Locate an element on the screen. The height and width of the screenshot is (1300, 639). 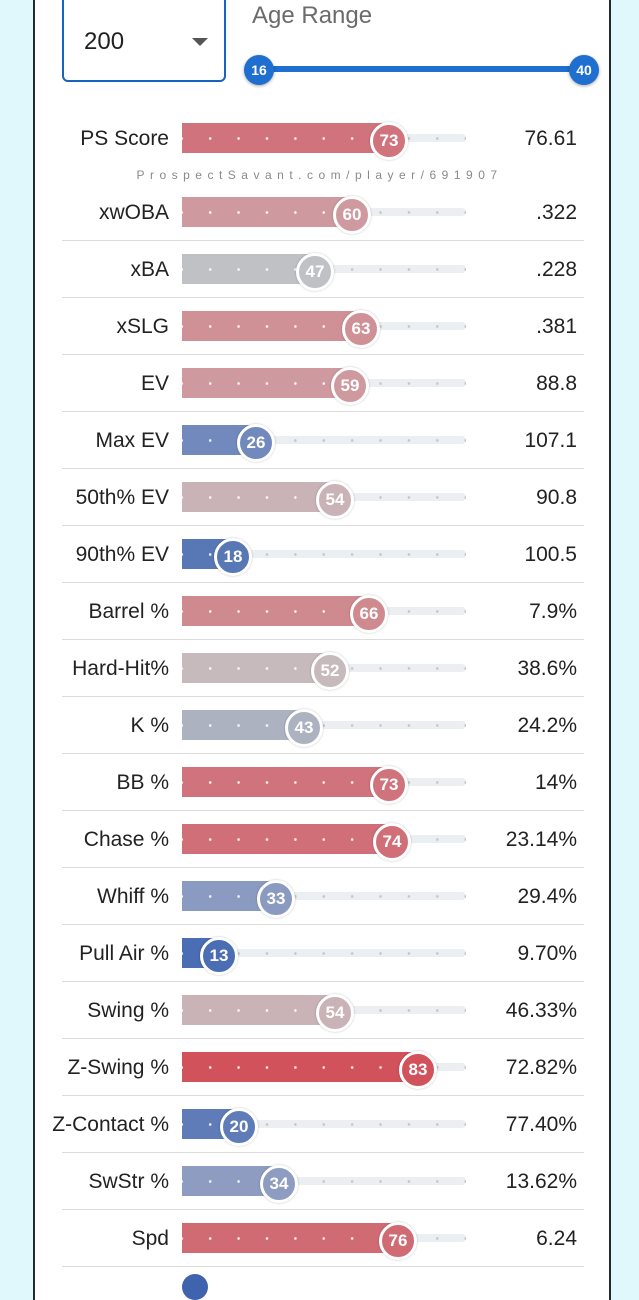
metric-value: 7.9% is located at coordinates (553, 611).